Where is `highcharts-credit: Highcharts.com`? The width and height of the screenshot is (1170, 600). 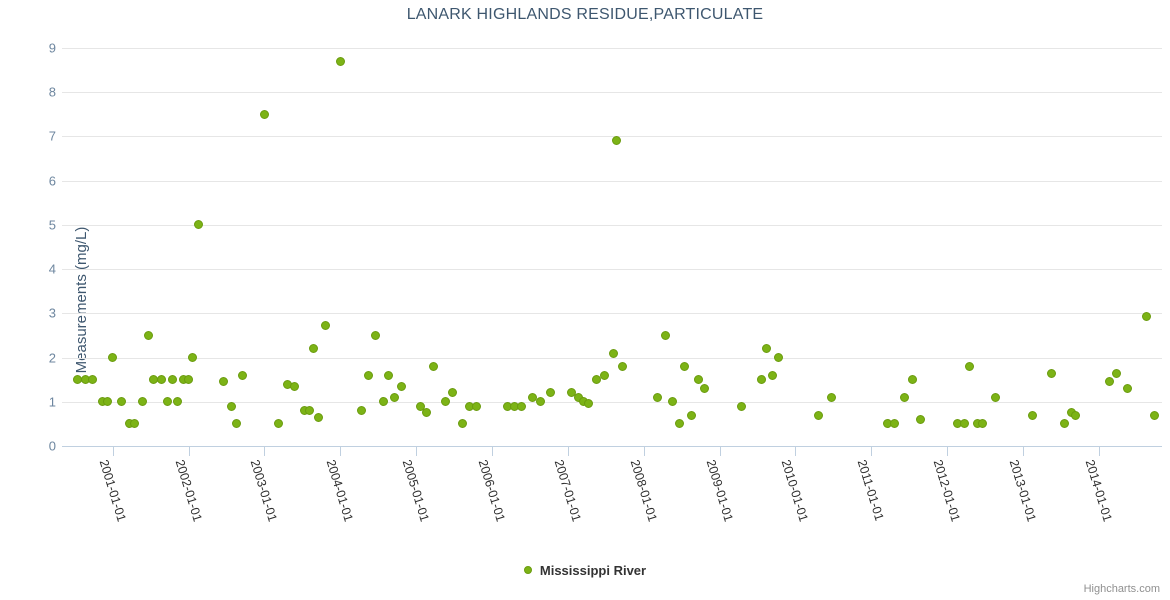 highcharts-credit: Highcharts.com is located at coordinates (1121, 589).